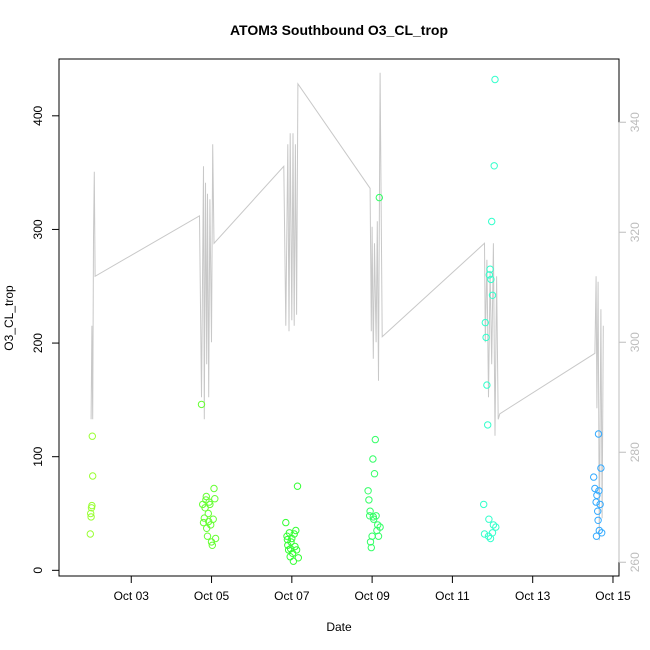  I want to click on secondary-tick-label: 340, so click(635, 122).